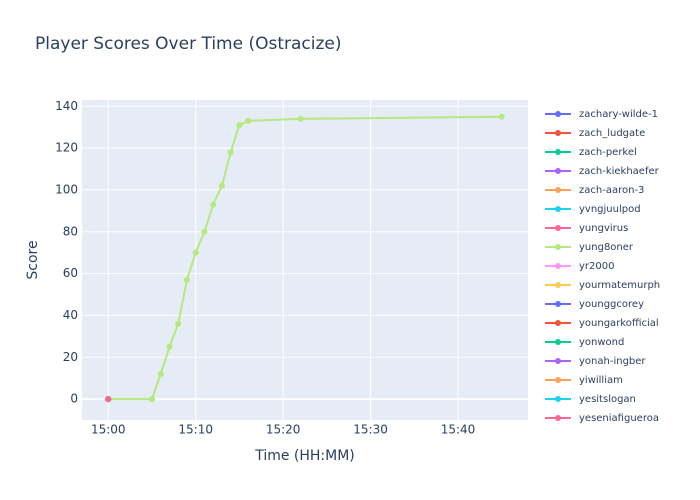 The width and height of the screenshot is (700, 500). I want to click on legend-label: yvngjuulpod, so click(610, 209).